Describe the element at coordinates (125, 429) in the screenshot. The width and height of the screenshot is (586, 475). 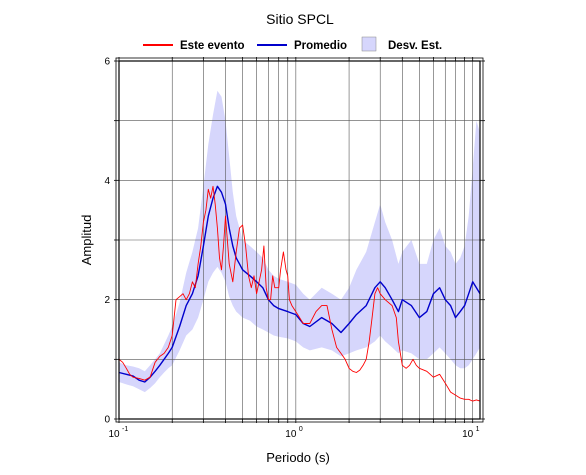
I see `x-tick-label-exponent: -1` at that location.